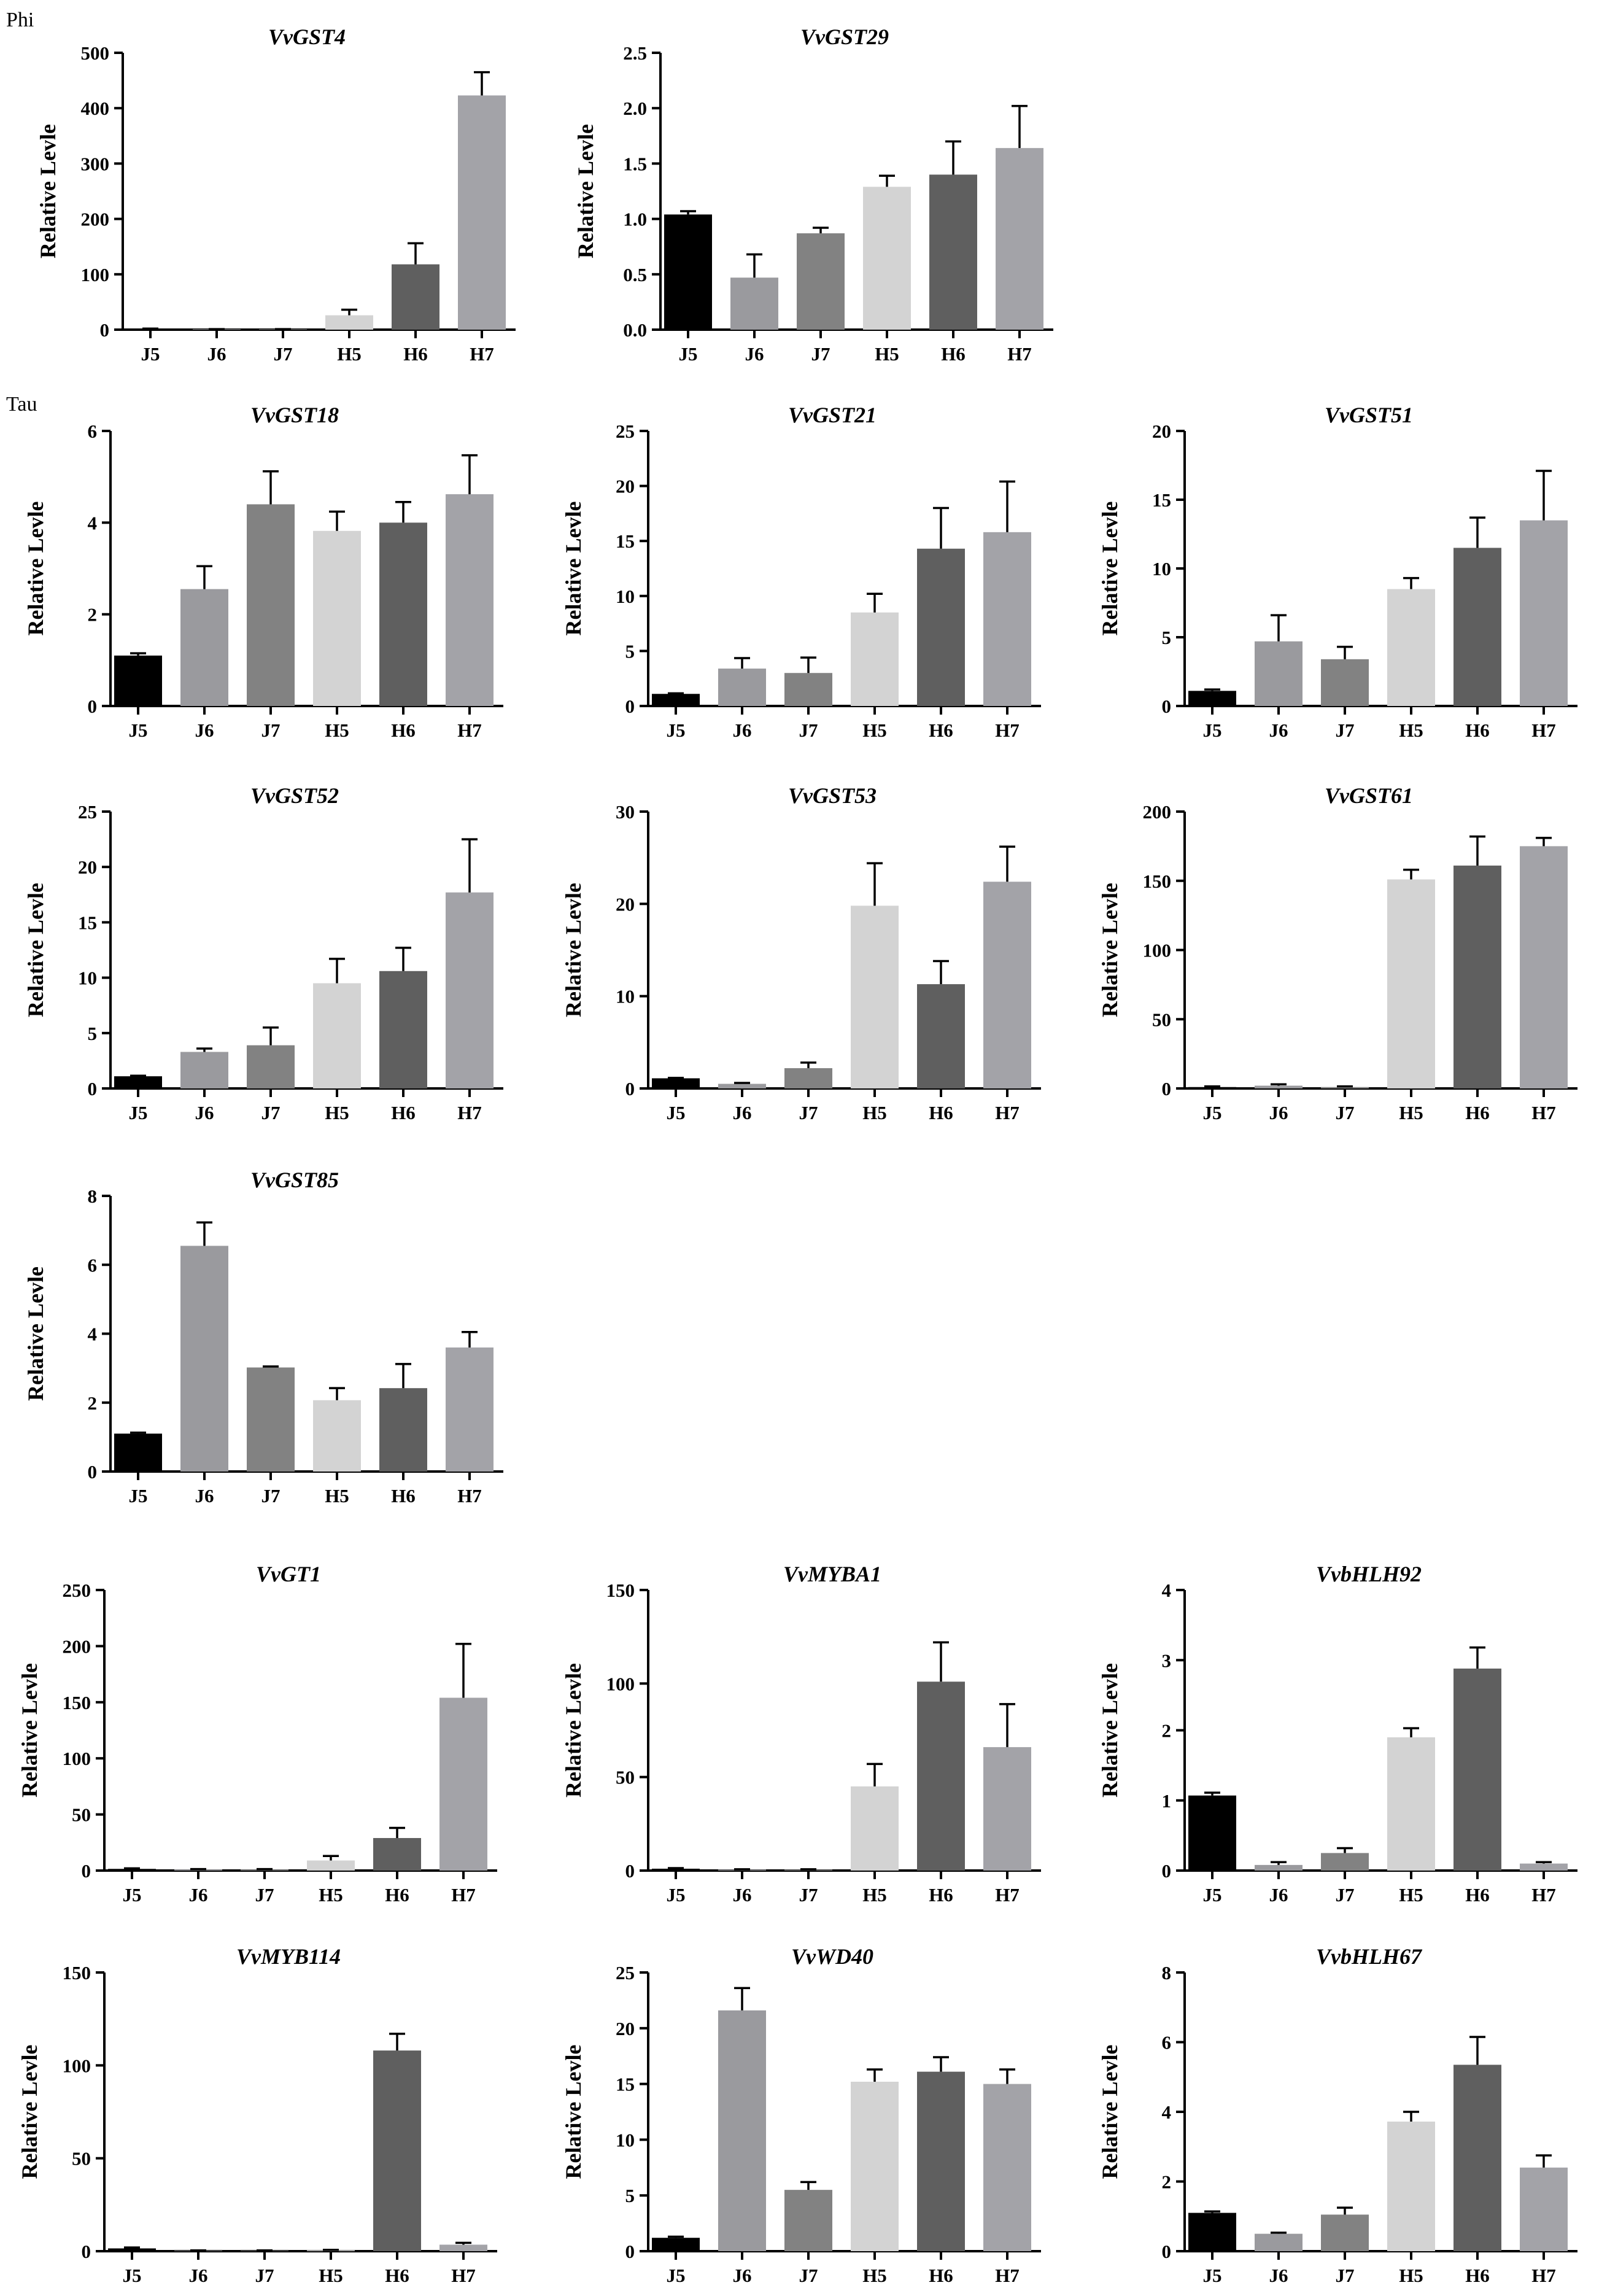  Describe the element at coordinates (294, 415) in the screenshot. I see `chart-title: VvGST18` at that location.